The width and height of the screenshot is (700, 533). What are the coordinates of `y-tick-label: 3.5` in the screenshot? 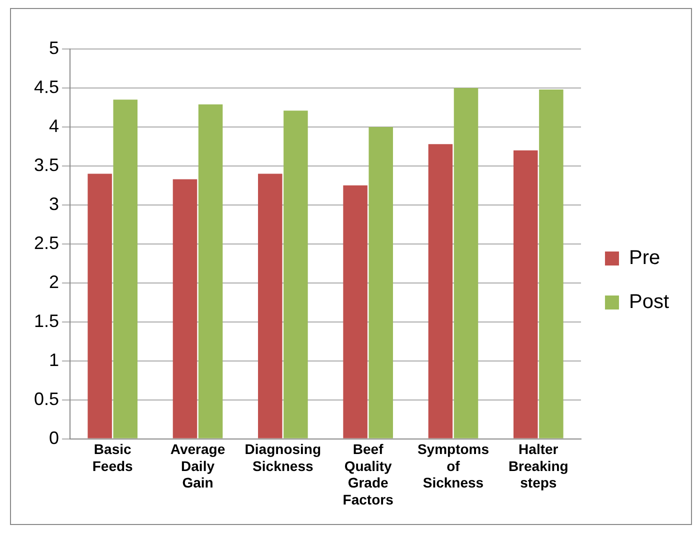 It's located at (47, 164).